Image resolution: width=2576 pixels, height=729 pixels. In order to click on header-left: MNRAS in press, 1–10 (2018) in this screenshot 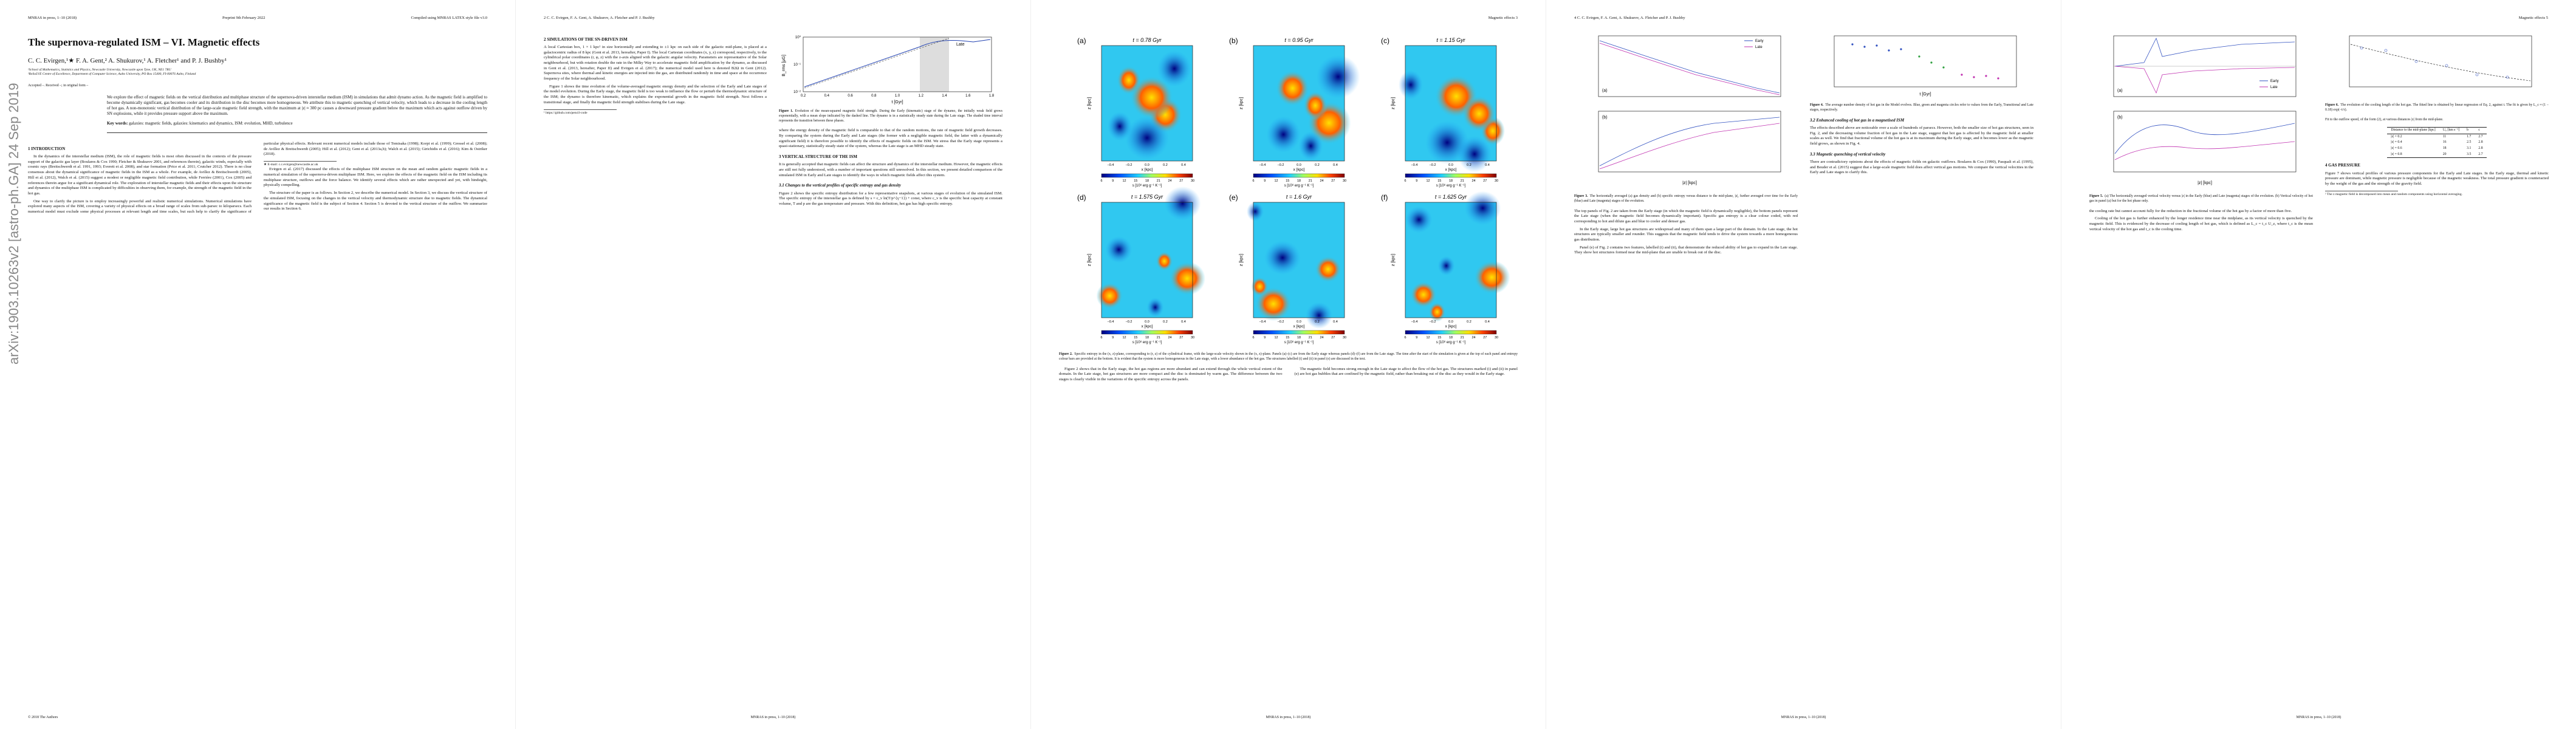, I will do `click(52, 18)`.